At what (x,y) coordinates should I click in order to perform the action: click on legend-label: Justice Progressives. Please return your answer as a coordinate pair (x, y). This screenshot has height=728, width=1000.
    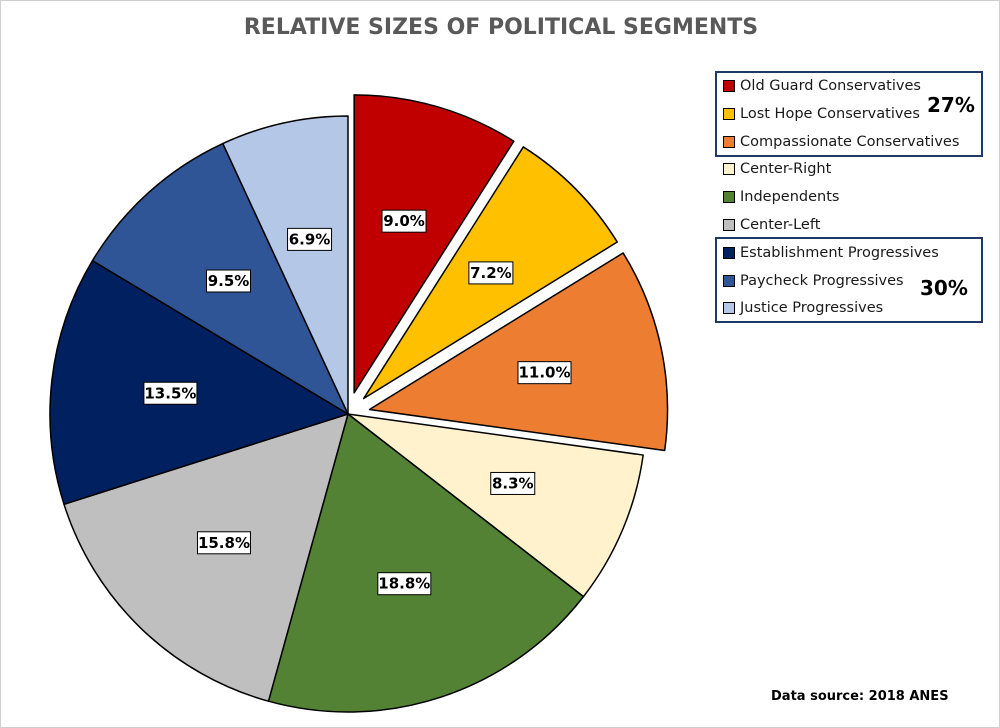
    Looking at the image, I should click on (812, 308).